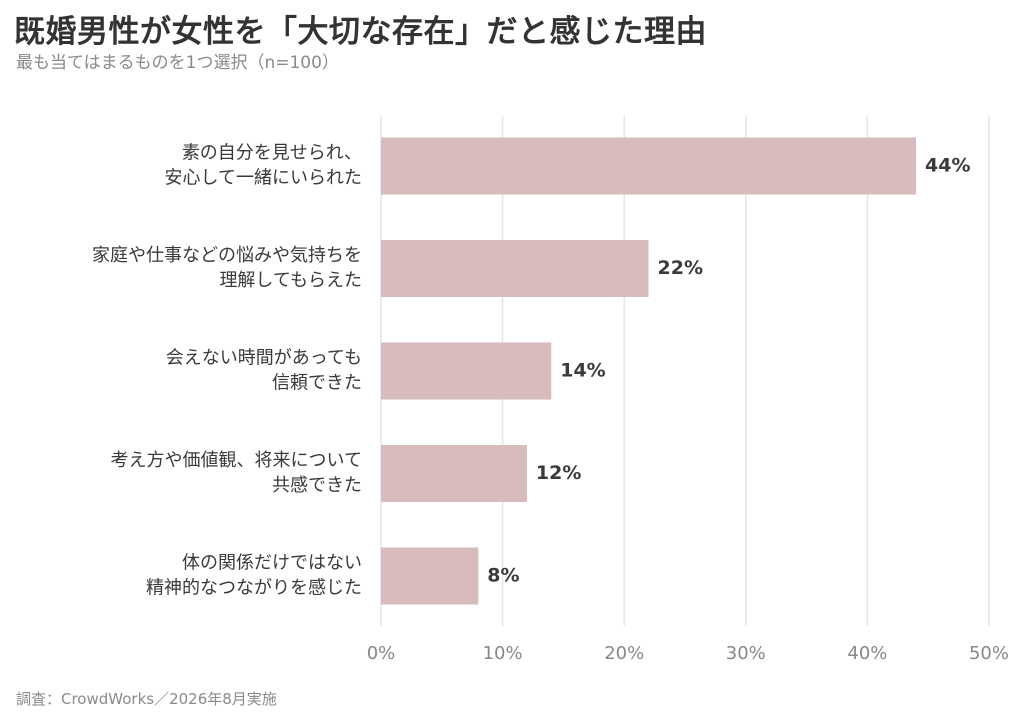  I want to click on category-label: 素の自分を見せられ、, so click(272, 153).